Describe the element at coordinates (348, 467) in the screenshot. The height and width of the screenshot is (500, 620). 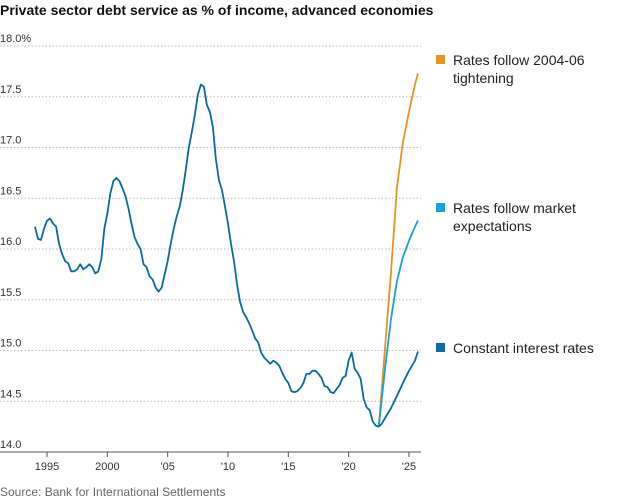
I see `x-tick-label: '20` at that location.